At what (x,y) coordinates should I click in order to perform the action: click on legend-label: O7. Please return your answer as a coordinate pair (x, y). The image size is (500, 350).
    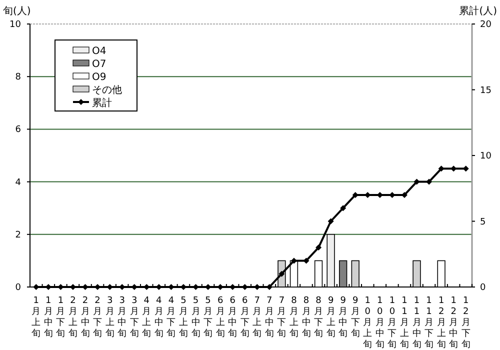
    Looking at the image, I should click on (99, 64).